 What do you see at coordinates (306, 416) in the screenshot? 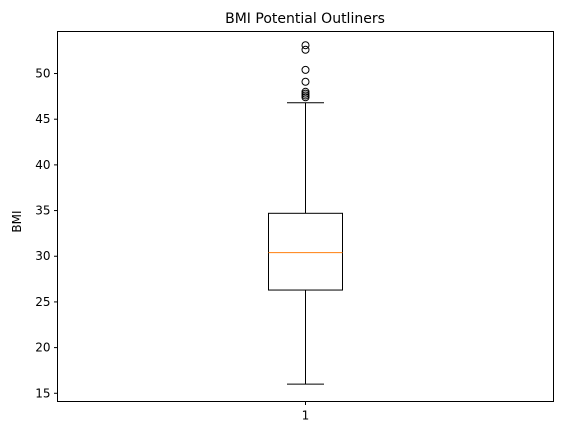
I see `x-tick-label: 1` at bounding box center [306, 416].